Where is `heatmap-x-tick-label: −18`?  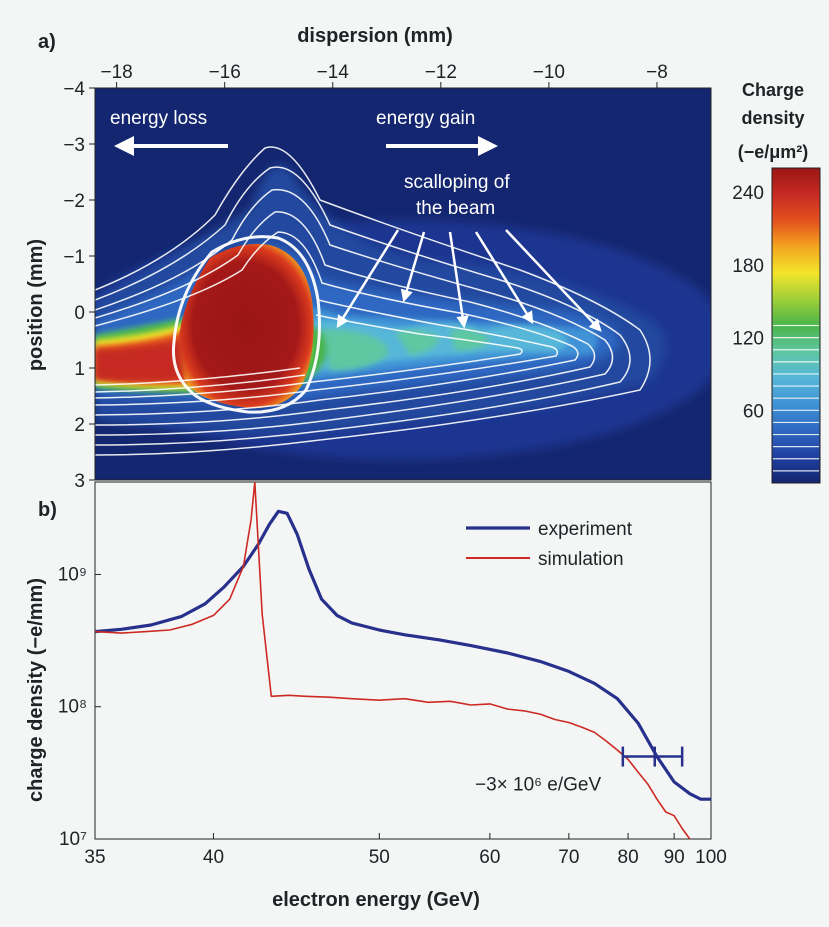
heatmap-x-tick-label: −18 is located at coordinates (116, 72).